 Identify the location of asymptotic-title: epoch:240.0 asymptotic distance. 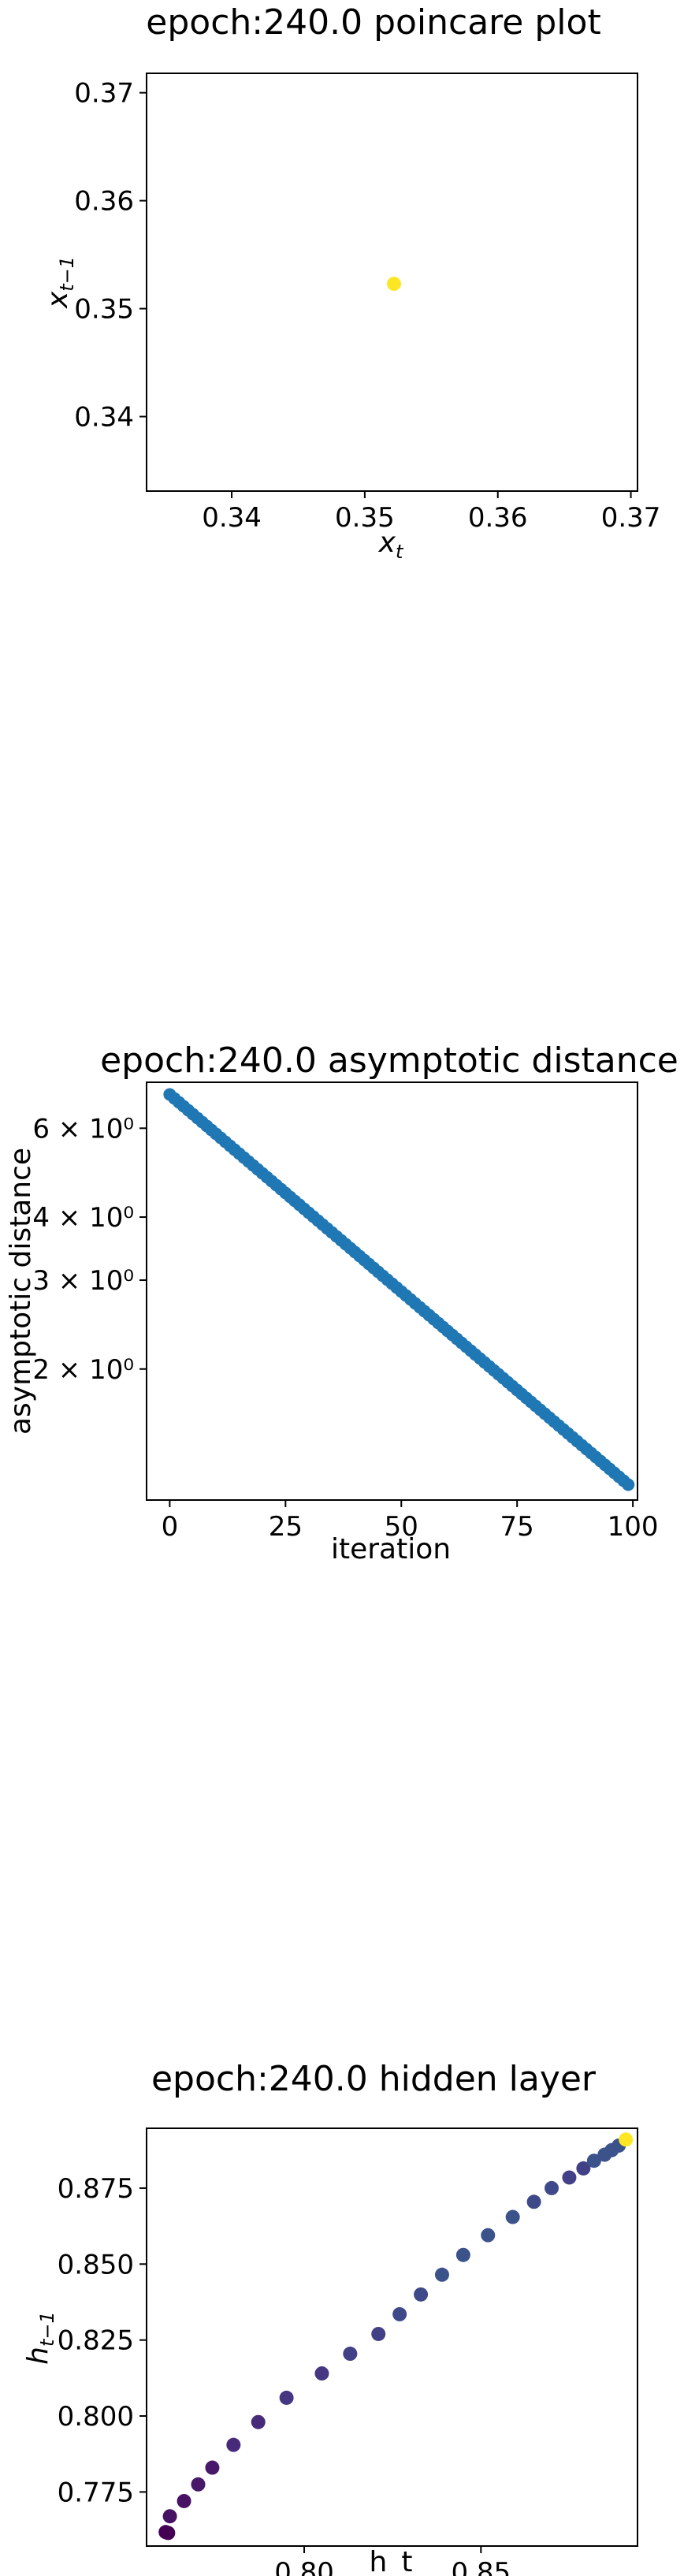
(389, 1060).